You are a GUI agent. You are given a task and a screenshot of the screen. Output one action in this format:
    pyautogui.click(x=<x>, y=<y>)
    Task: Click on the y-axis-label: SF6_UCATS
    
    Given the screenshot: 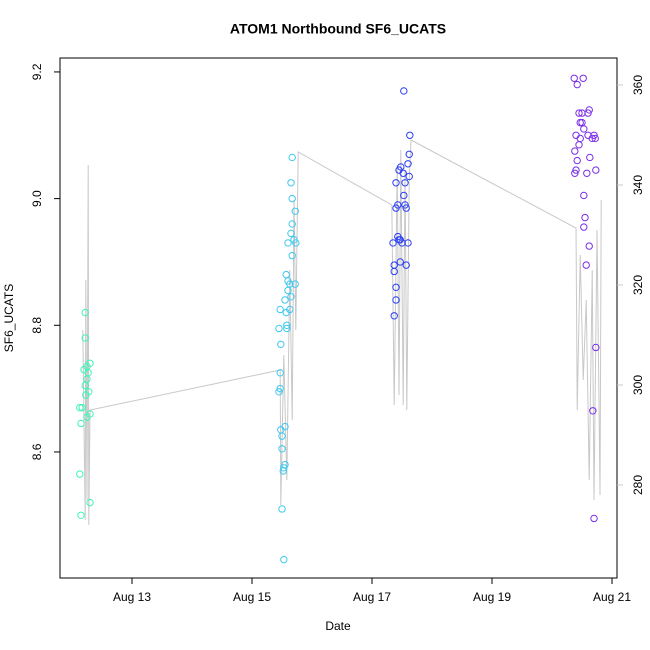 What is the action you would take?
    pyautogui.click(x=9, y=318)
    